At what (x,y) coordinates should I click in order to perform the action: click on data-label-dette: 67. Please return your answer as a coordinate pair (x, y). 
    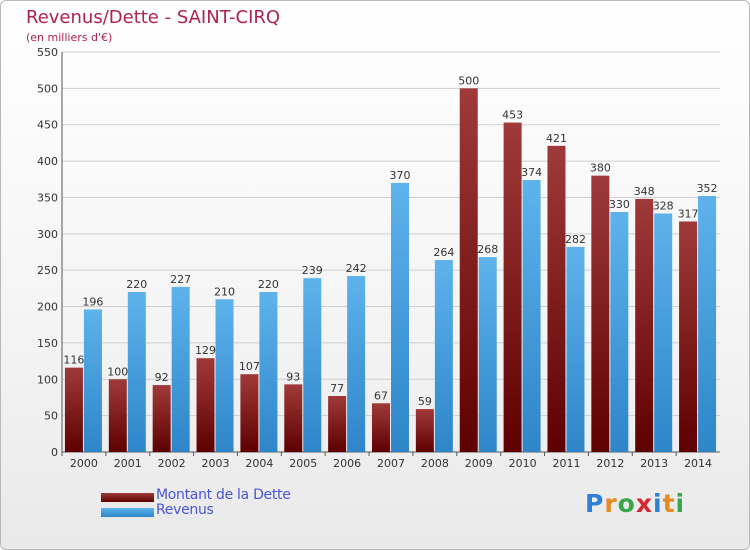
    Looking at the image, I should click on (381, 395).